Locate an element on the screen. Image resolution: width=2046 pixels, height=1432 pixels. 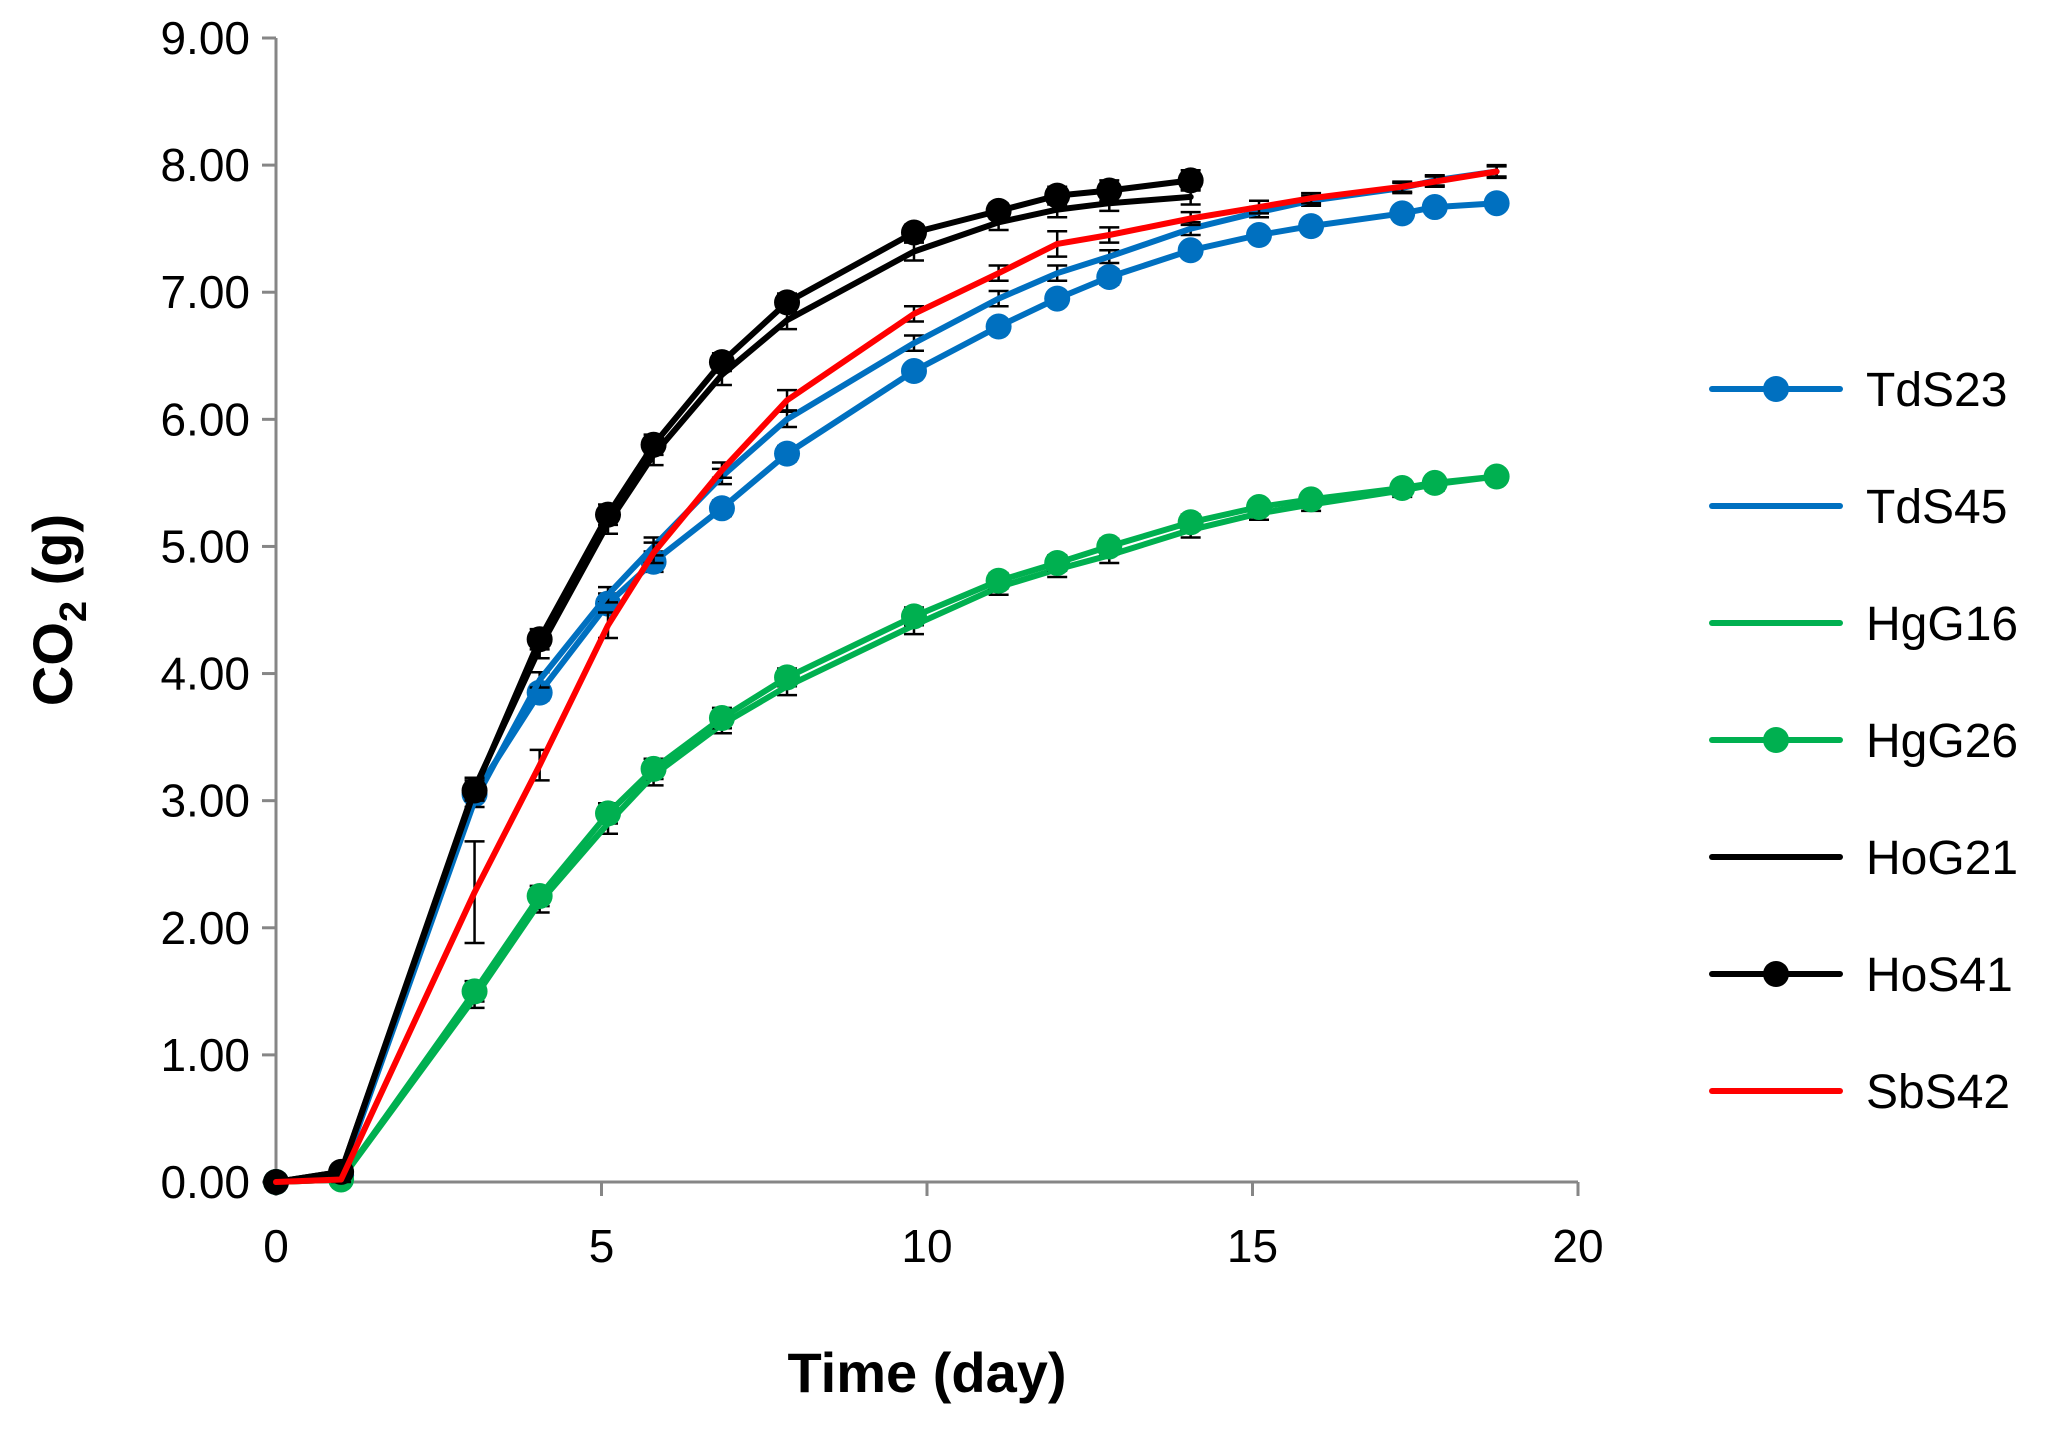
legend-item-hos41: HoS41 is located at coordinates (1861, 975).